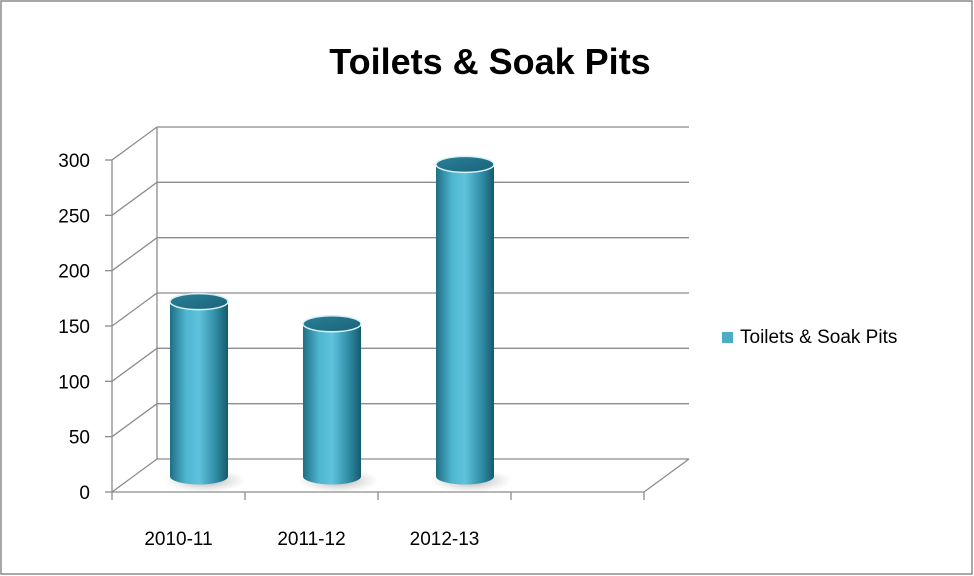 The width and height of the screenshot is (974, 576). I want to click on x-axis-tick-labels: 2010-11 2011-12 2012-13, so click(311, 539).